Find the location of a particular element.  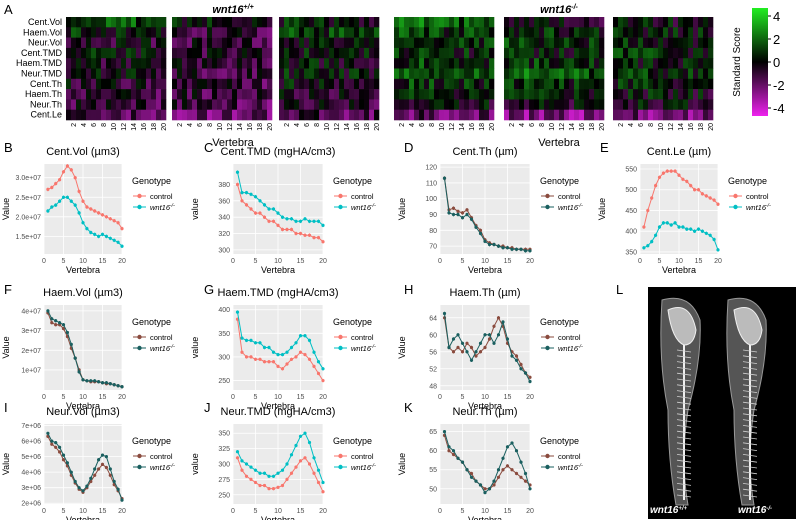

legend-swatch-control-point is located at coordinates (547, 456).